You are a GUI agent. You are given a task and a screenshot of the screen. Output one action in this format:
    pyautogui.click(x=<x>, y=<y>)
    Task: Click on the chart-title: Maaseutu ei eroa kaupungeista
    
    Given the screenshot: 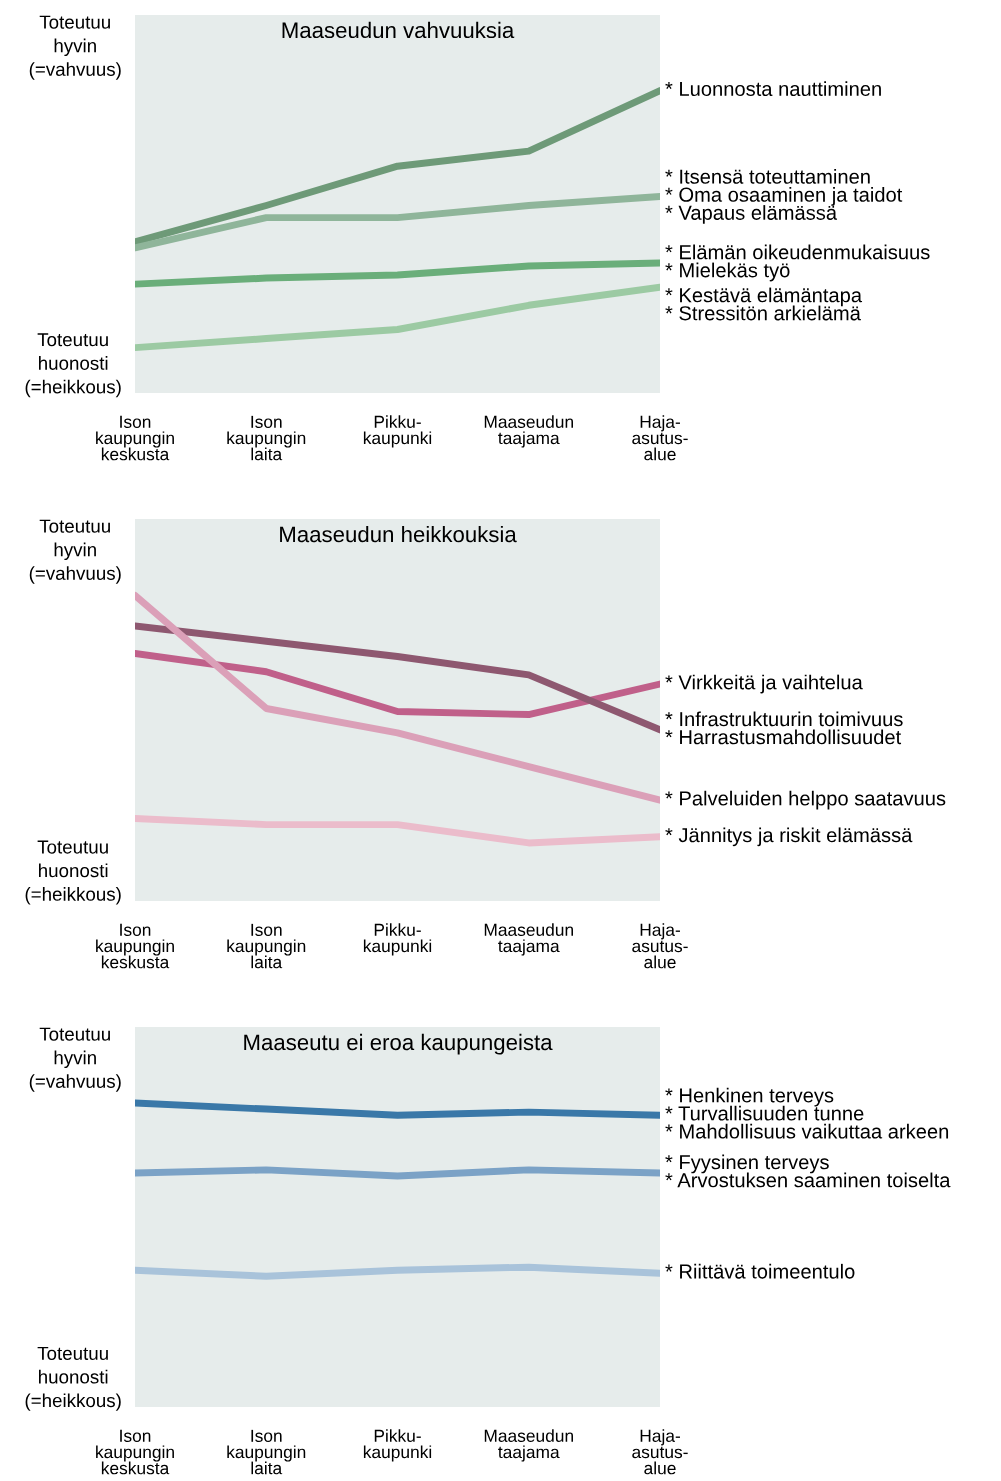 What is the action you would take?
    pyautogui.click(x=398, y=1044)
    